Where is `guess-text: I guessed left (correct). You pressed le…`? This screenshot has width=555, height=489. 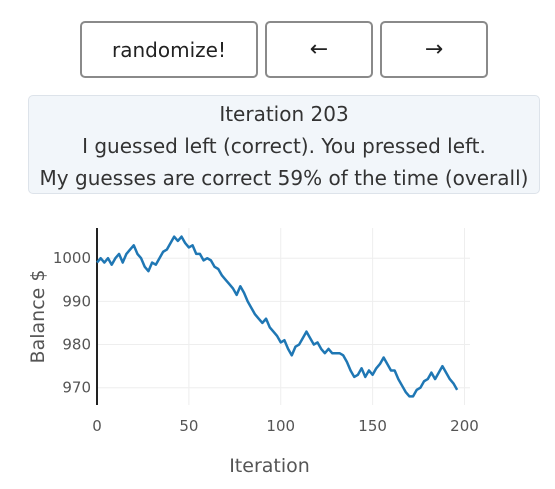
guess-text: I guessed left (correct). You pressed le… is located at coordinates (284, 146).